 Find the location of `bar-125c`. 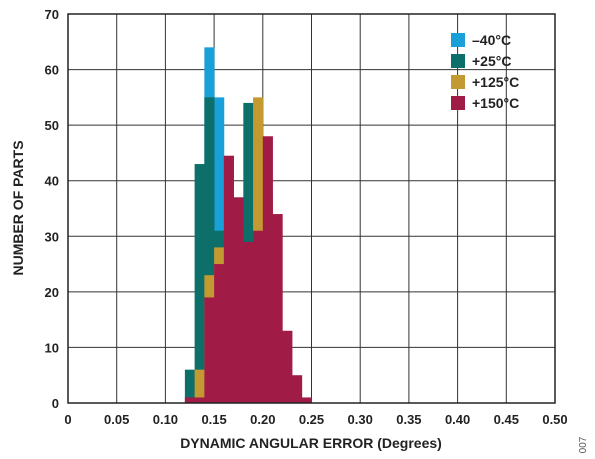

bar-125c is located at coordinates (199, 386).